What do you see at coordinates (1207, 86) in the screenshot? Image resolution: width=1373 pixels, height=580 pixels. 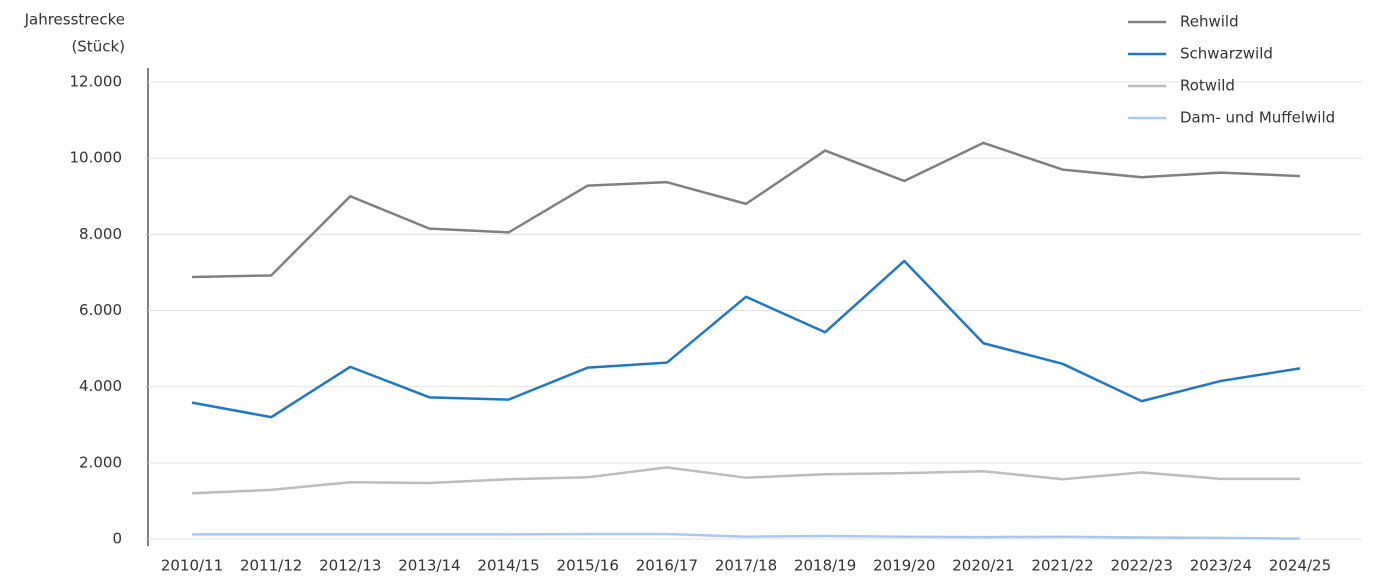 I see `legend-label: Rotwild` at bounding box center [1207, 86].